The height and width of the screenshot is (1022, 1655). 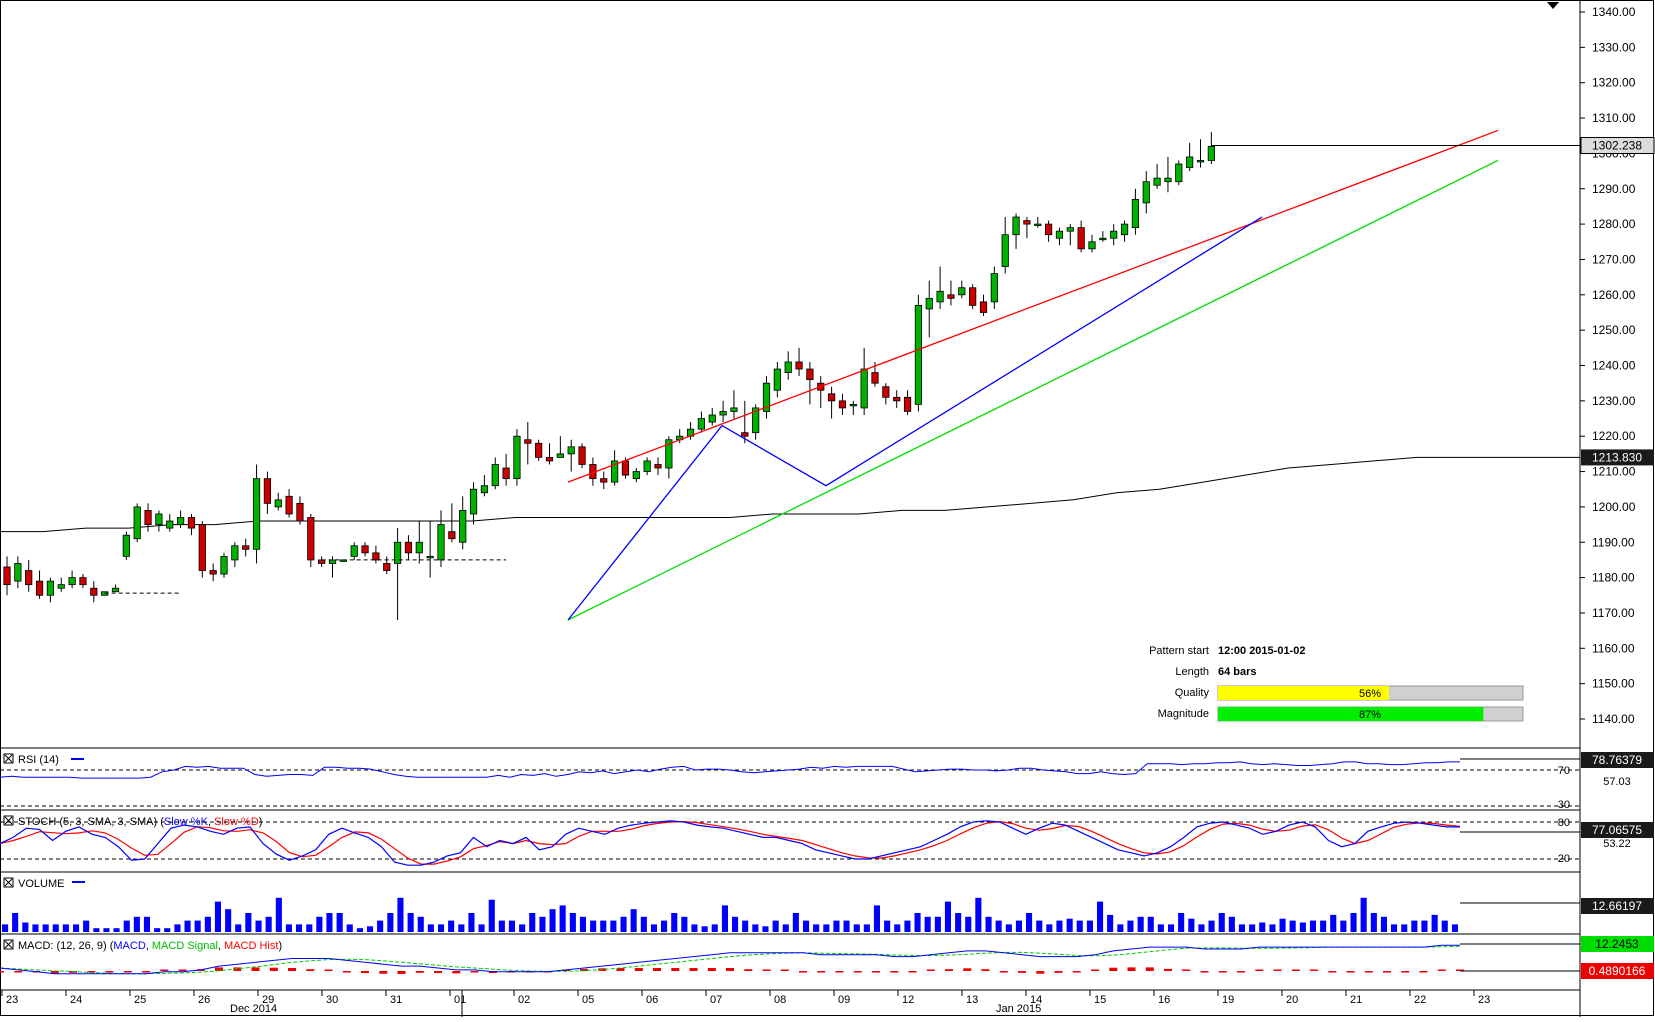 I want to click on rsi-line, so click(x=730, y=770).